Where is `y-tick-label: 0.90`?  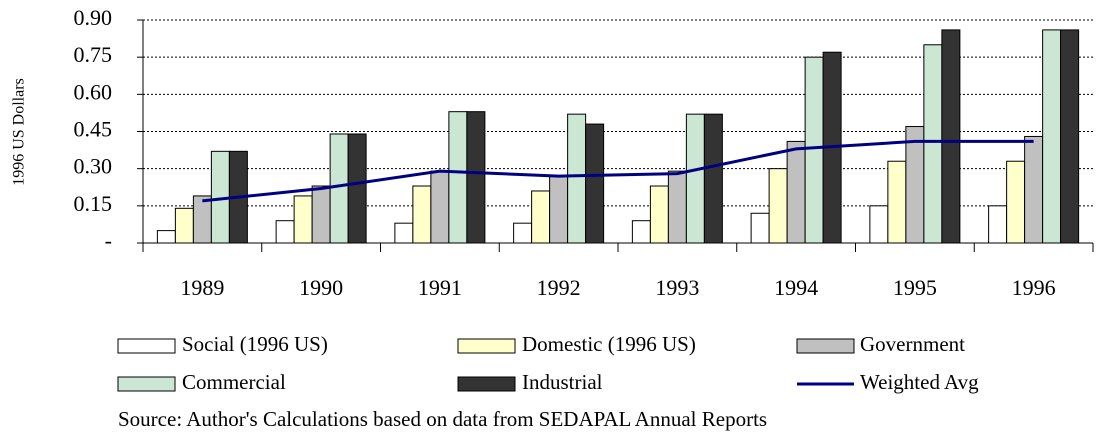
y-tick-label: 0.90 is located at coordinates (93, 17).